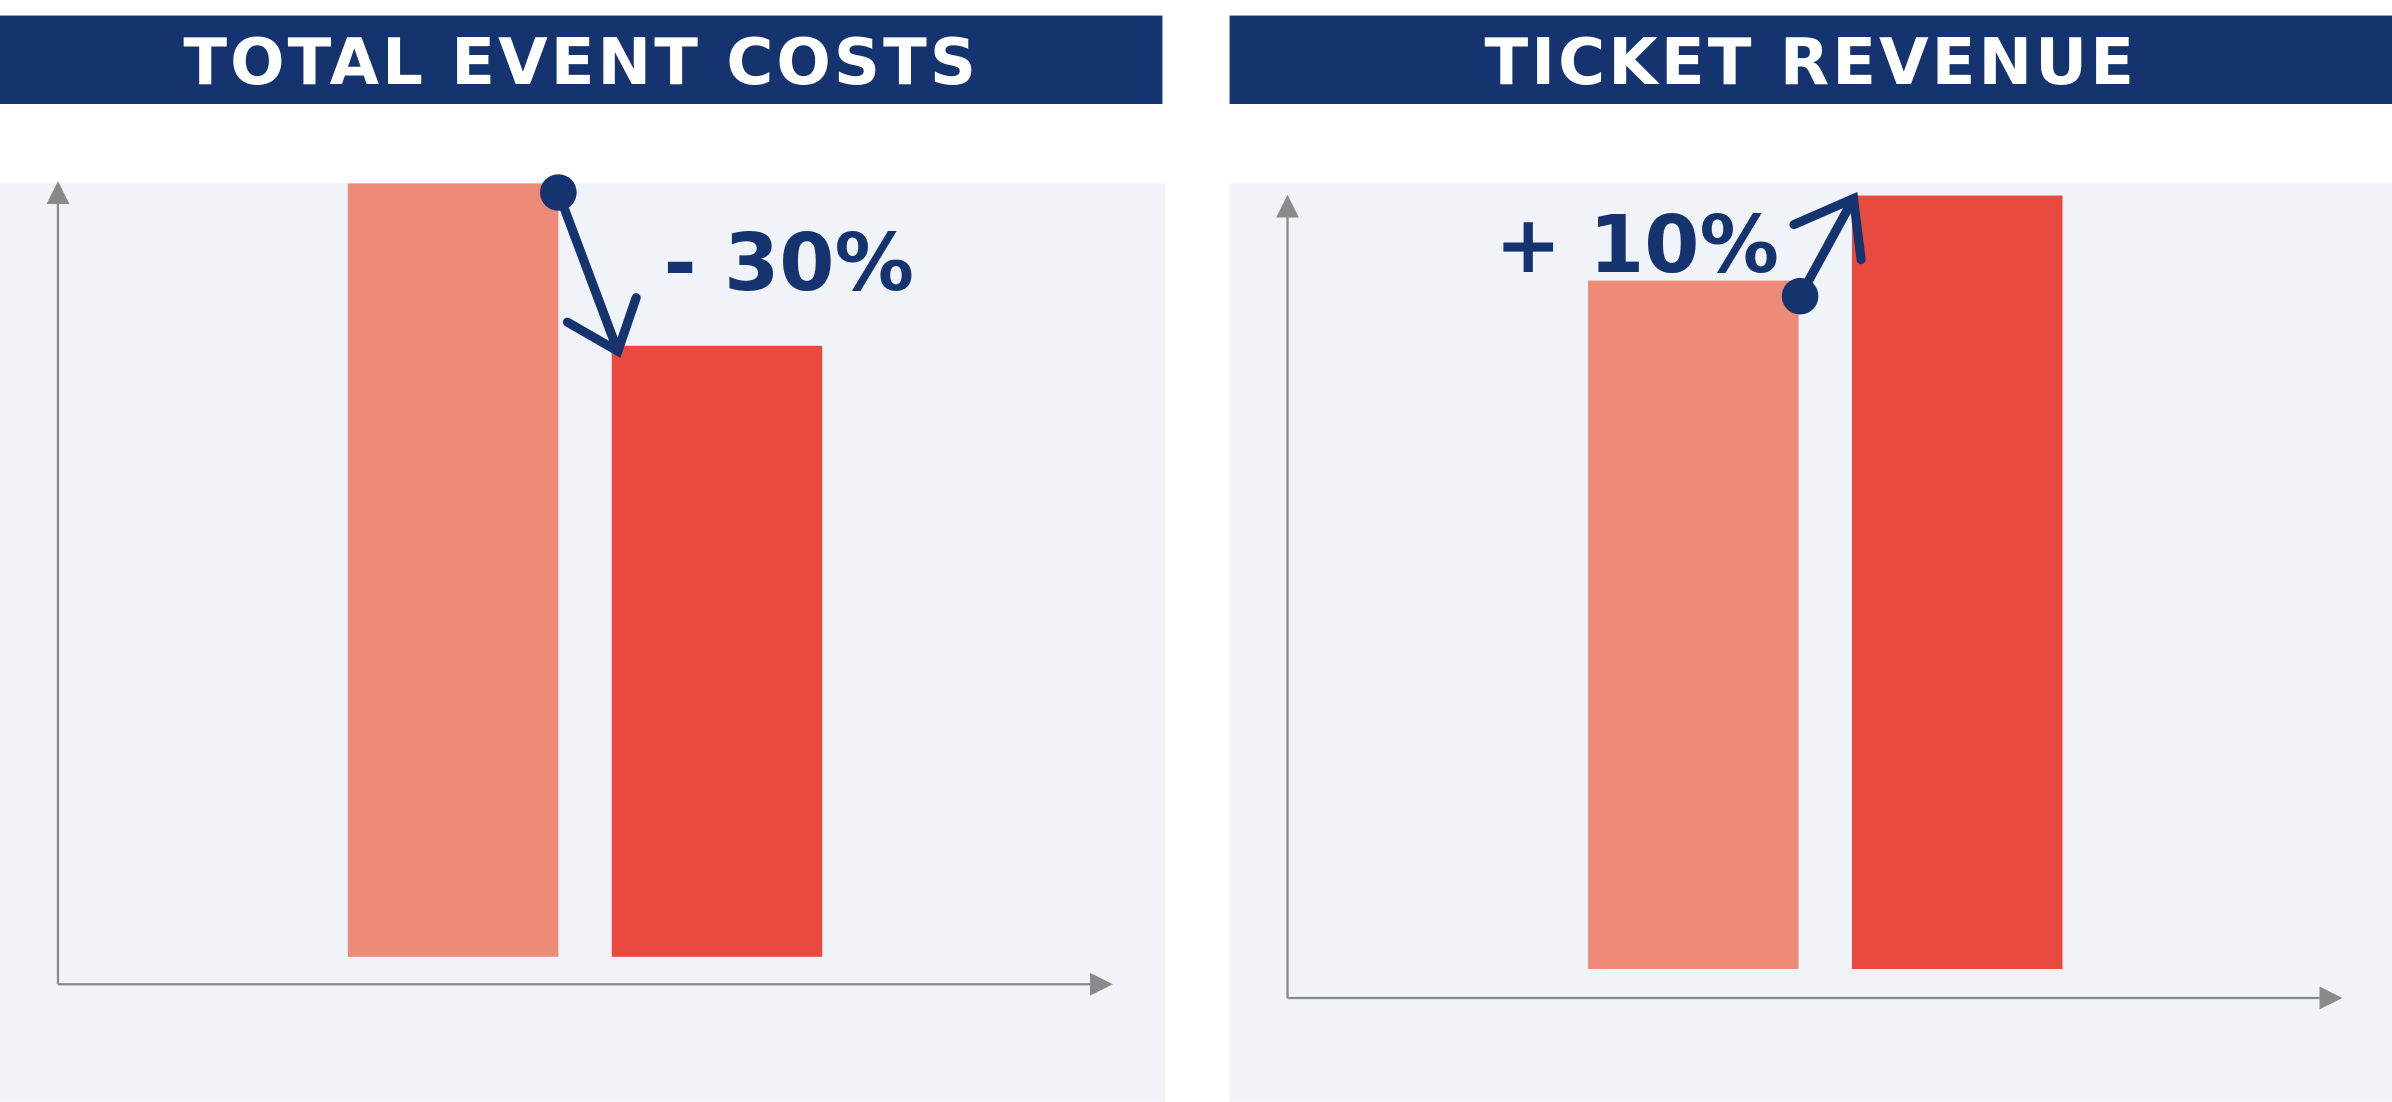 The image size is (2392, 1102). What do you see at coordinates (1209, 272) in the screenshot?
I see `change-arrow` at bounding box center [1209, 272].